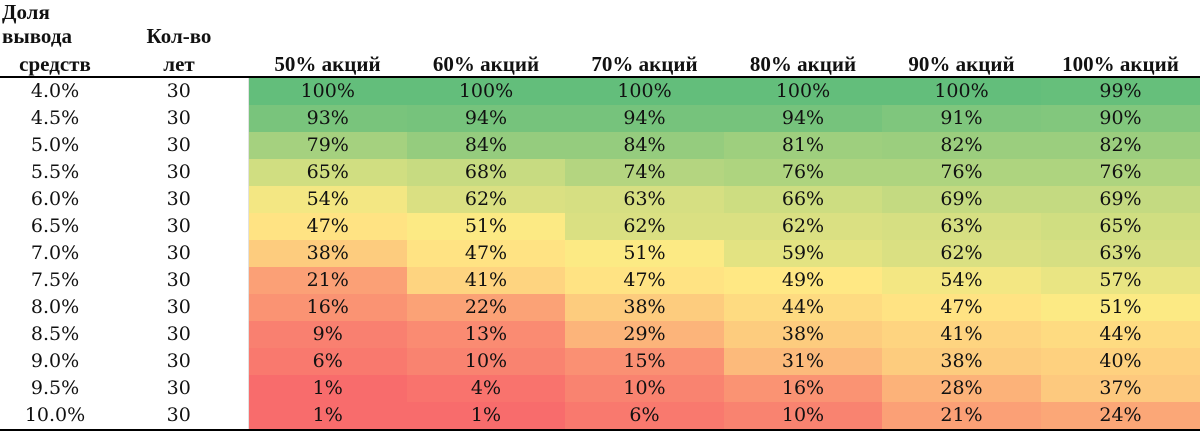 The width and height of the screenshot is (1200, 431). Describe the element at coordinates (803, 253) in the screenshot. I see `heatmap-cell: 59%` at that location.